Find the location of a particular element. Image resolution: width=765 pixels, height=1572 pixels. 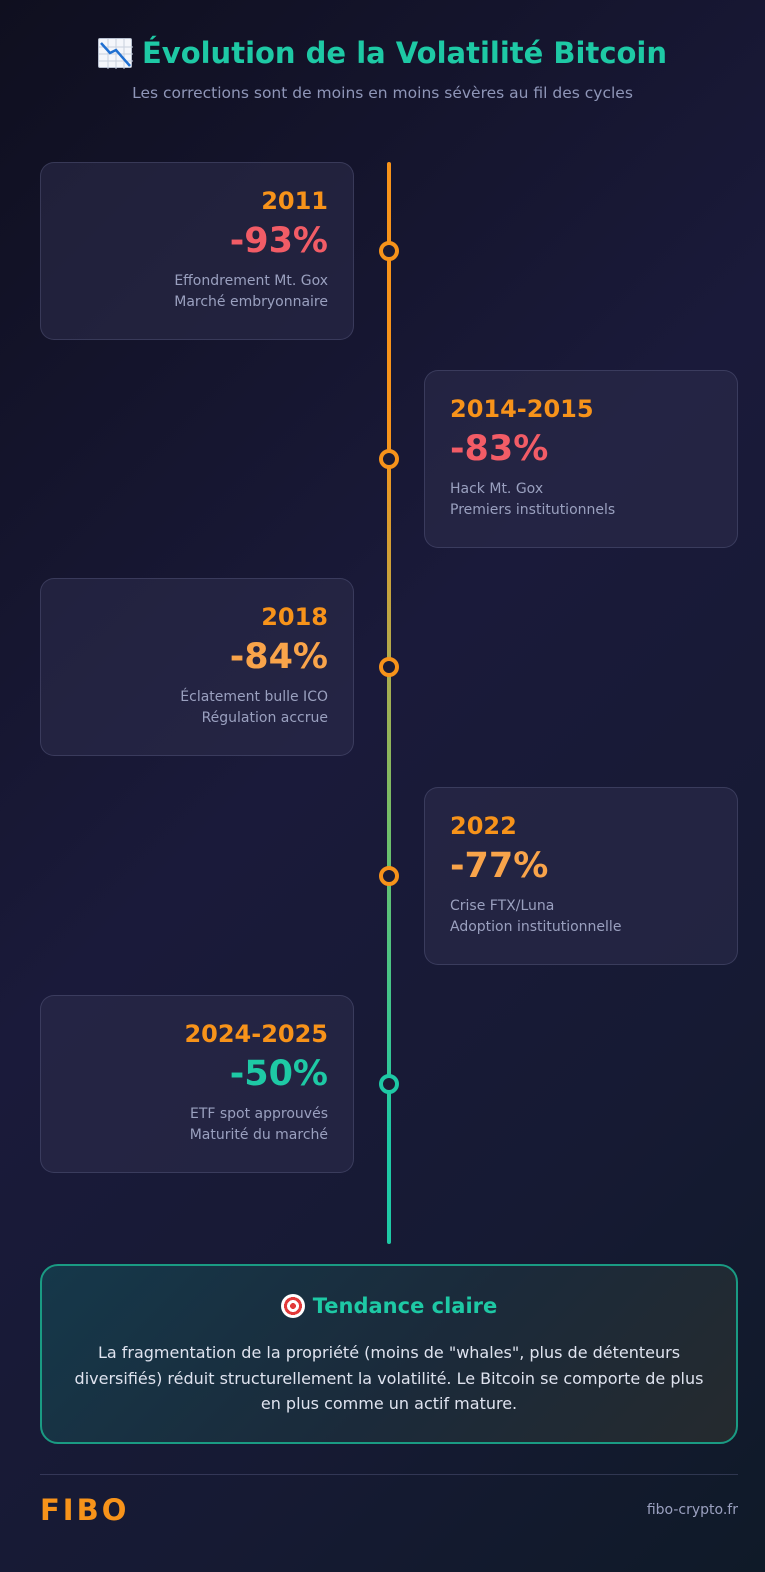

event-description: Effondrement Mt. Gox Marché embryonnaire is located at coordinates (197, 292).